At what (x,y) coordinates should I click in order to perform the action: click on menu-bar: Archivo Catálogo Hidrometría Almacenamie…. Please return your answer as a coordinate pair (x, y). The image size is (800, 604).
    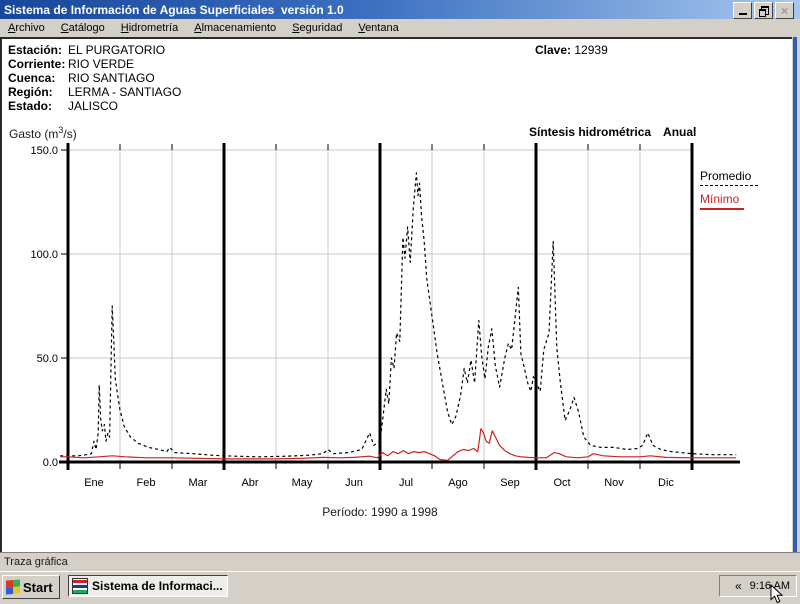
    Looking at the image, I should click on (400, 28).